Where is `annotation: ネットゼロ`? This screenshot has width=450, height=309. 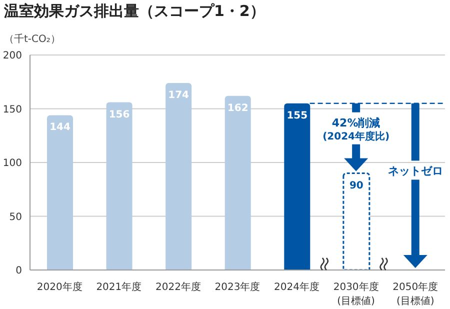
annotation: ネットゼロ is located at coordinates (415, 171).